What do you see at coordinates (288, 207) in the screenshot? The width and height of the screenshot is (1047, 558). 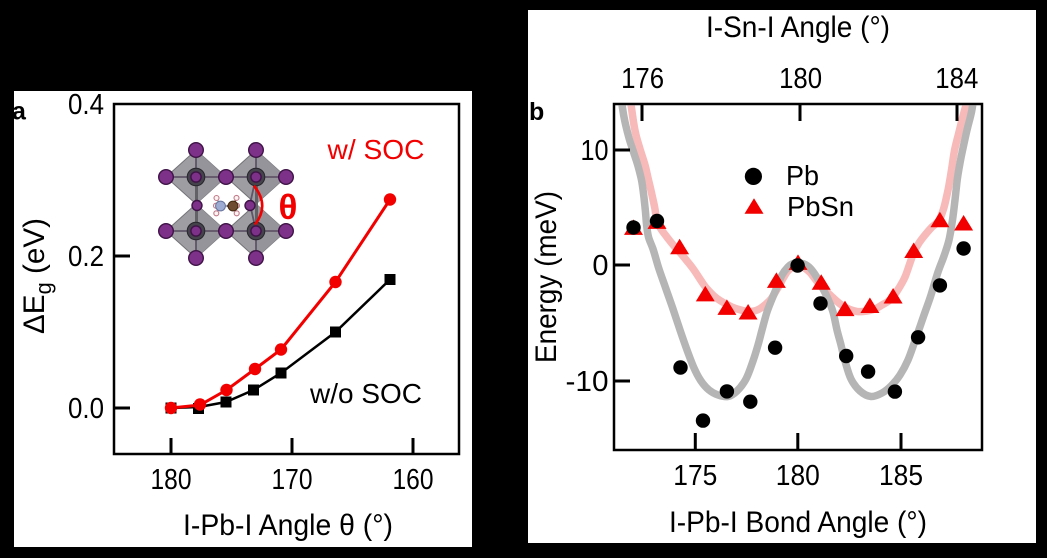 I see `svg-text: θ` at bounding box center [288, 207].